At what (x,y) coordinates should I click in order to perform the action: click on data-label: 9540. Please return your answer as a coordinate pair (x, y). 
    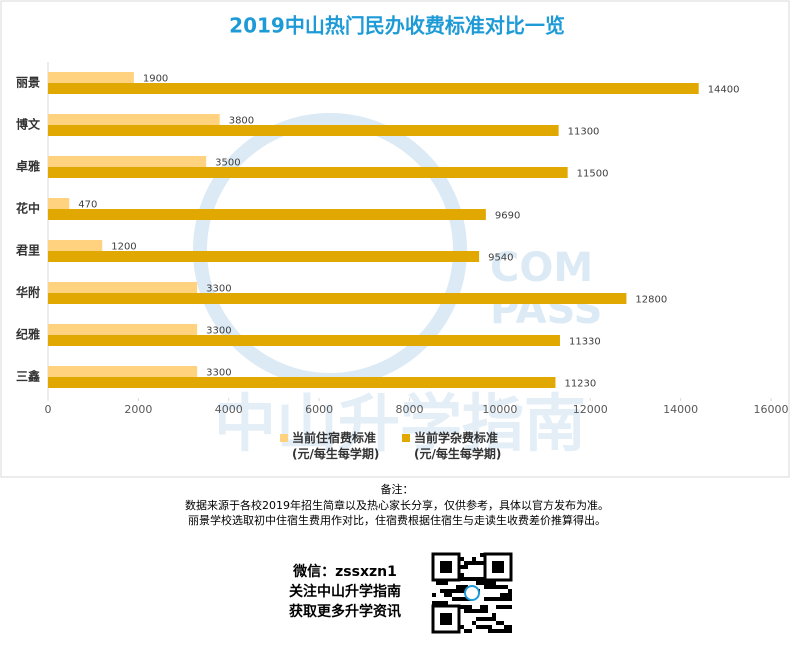
    Looking at the image, I should click on (500, 258).